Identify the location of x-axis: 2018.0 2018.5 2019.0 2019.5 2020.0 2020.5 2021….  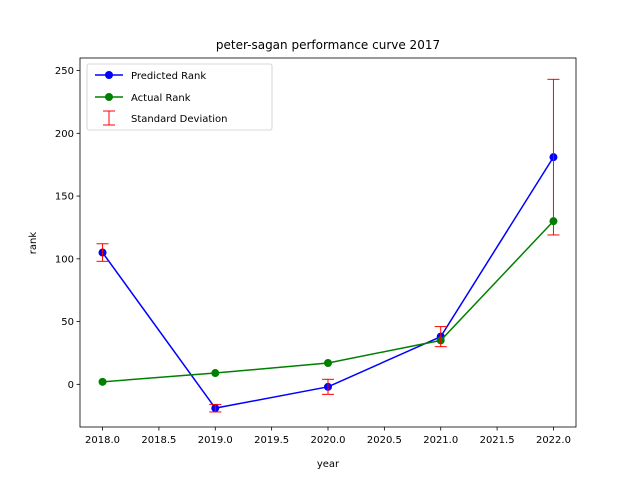
(328, 436).